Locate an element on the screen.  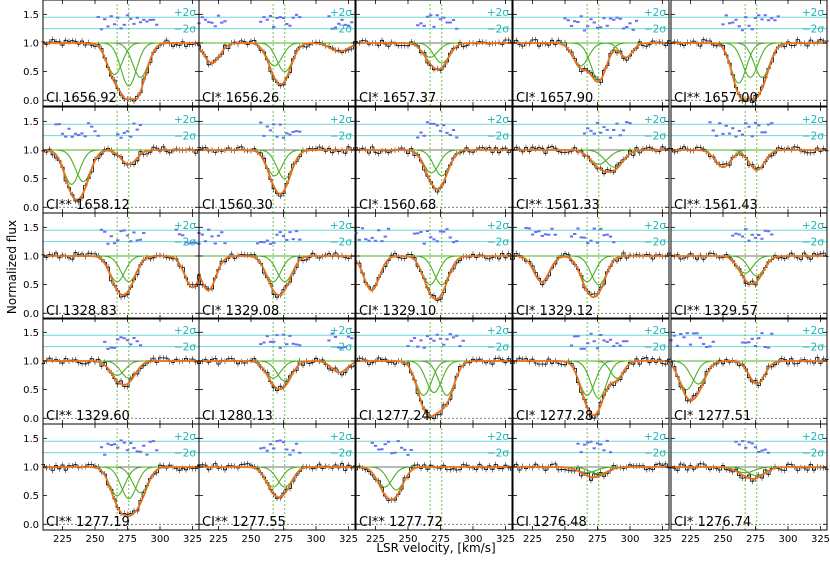
panel: 0.0 0.5 1.0 1.5 +2σ −2σ CI 1656.92 is located at coordinates (112, 53).